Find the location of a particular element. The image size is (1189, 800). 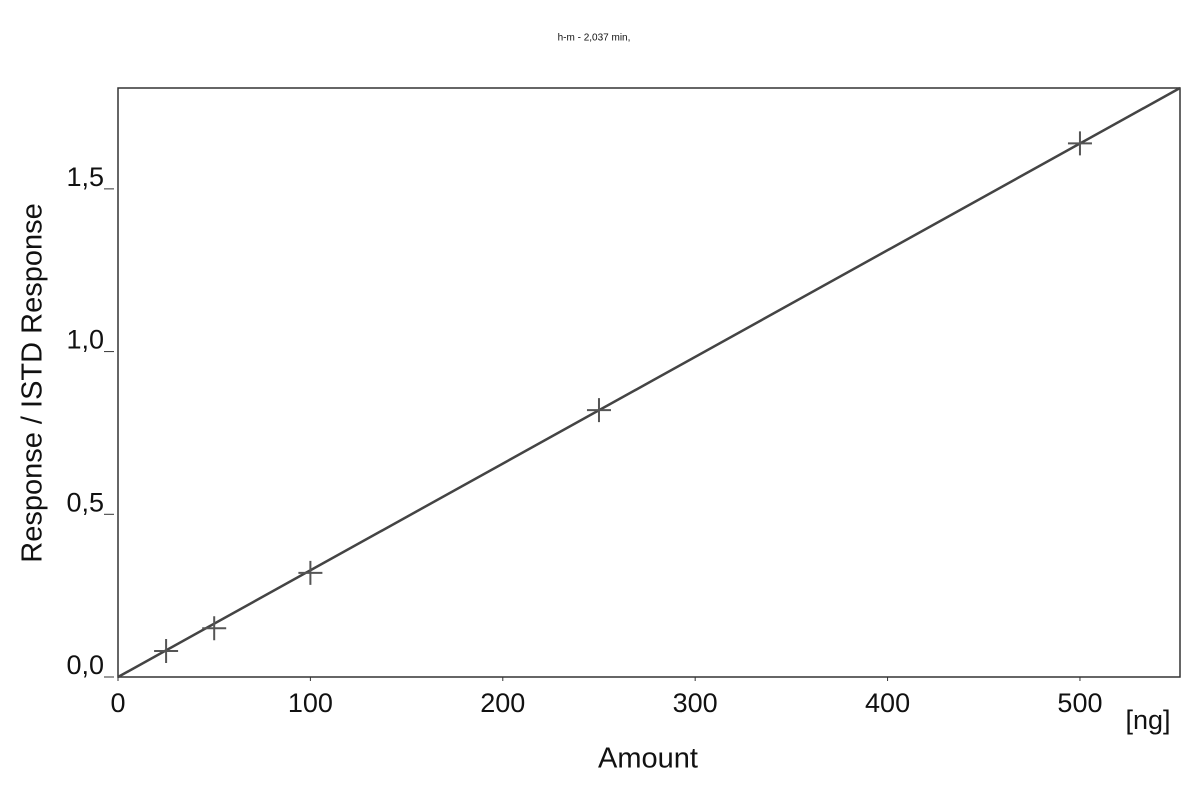

y-axis-label: Response / ISTD Response is located at coordinates (33, 382).